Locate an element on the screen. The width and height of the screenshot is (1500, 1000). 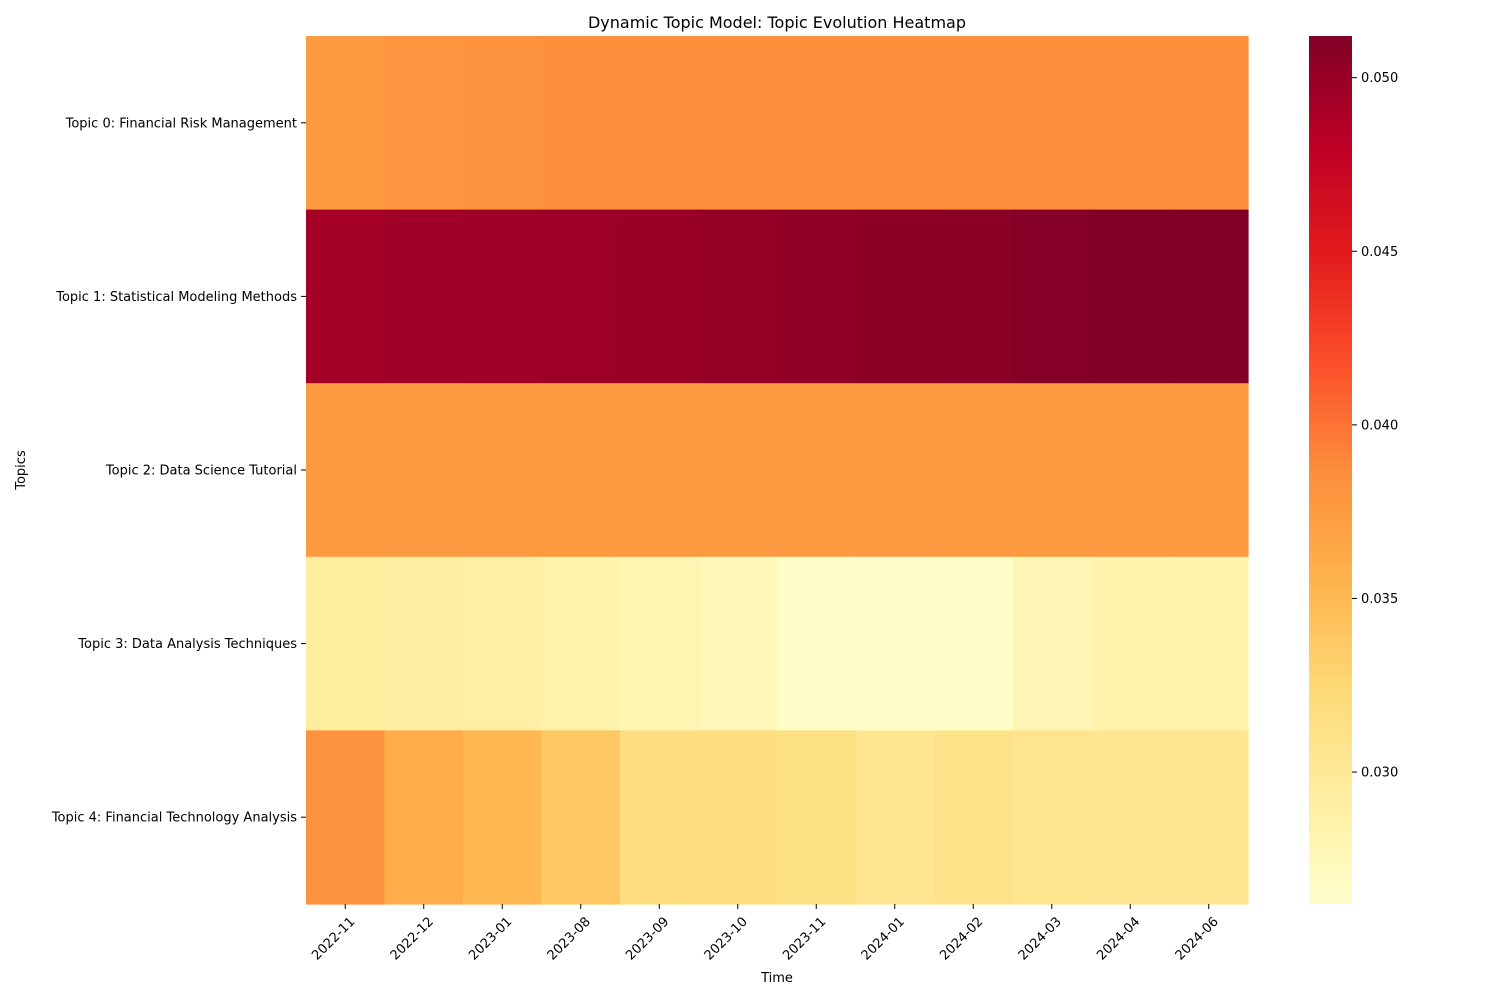
y-tick-label: Topic 4: Financial Technology Analysis is located at coordinates (174, 818).